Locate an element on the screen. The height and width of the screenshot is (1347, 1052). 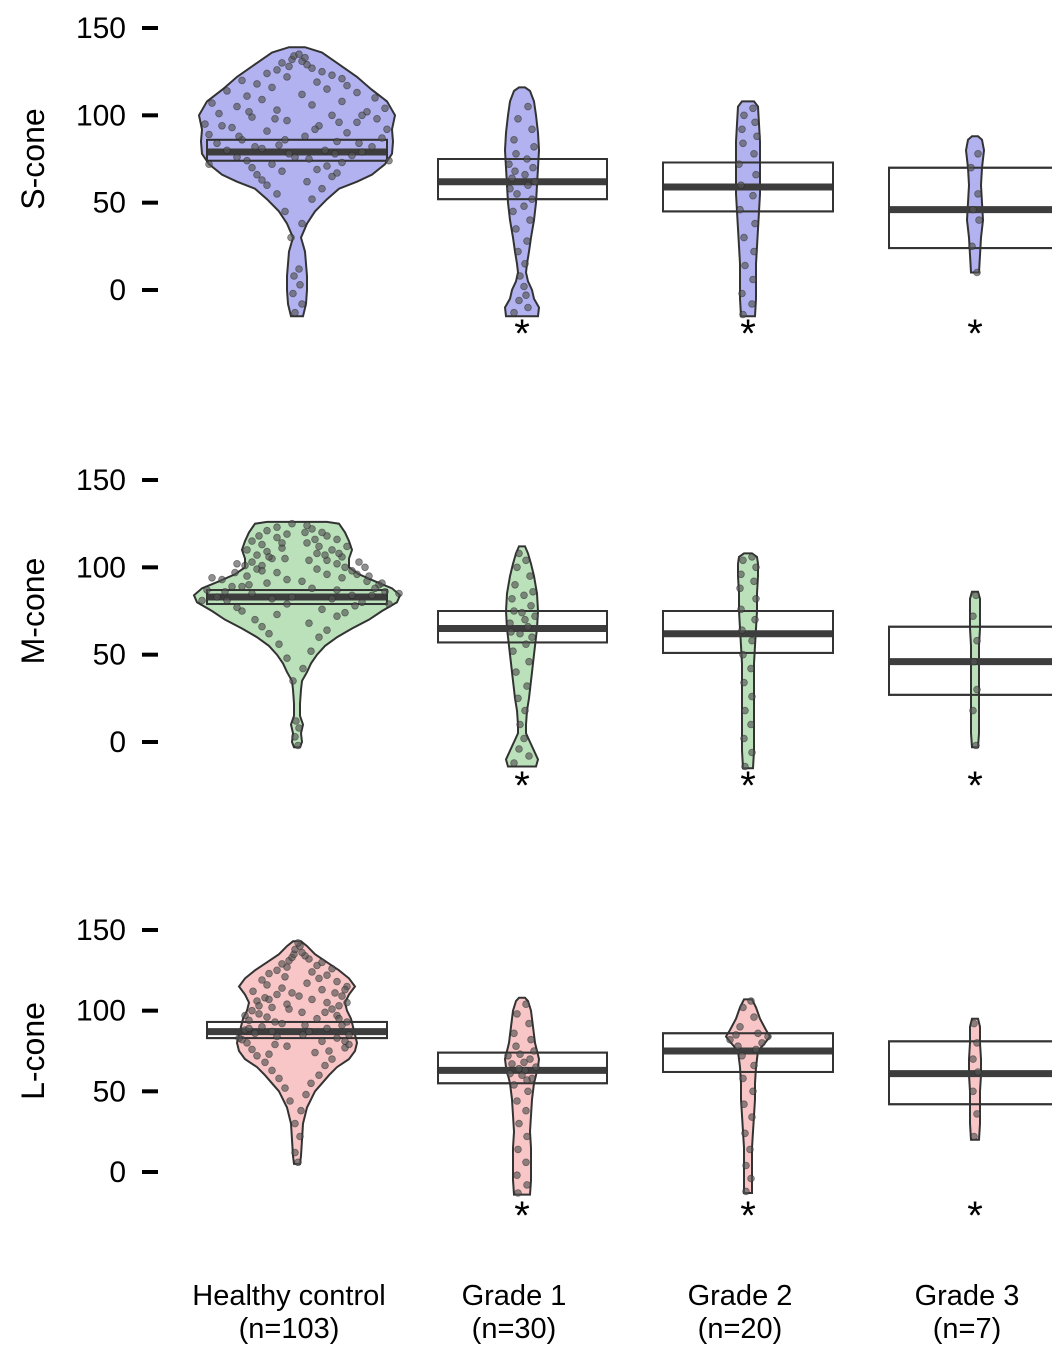
category-n-label: (n=20) is located at coordinates (740, 1329).